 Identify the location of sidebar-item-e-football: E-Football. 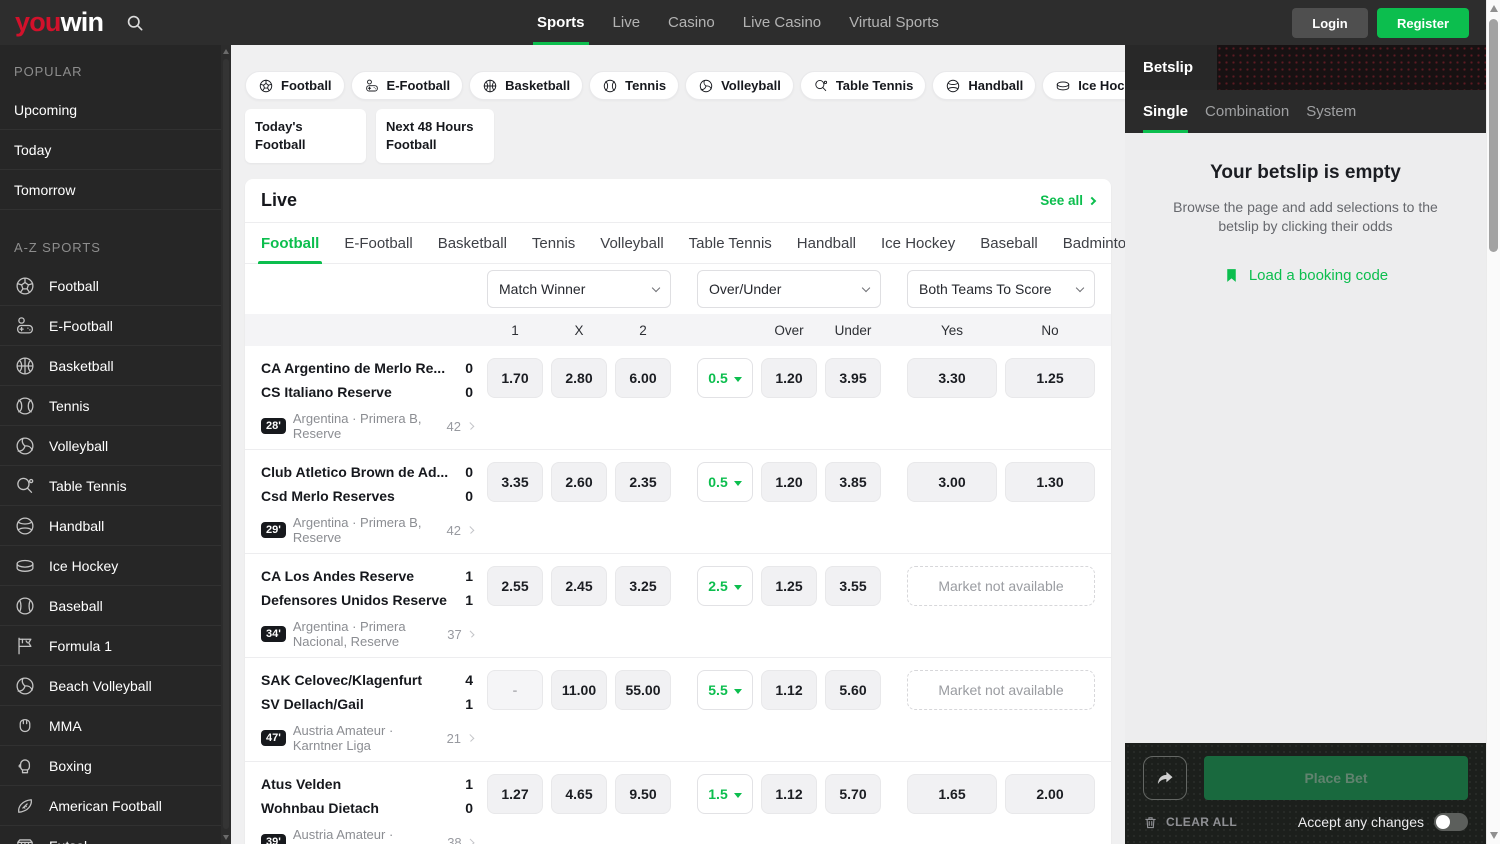
(110, 326).